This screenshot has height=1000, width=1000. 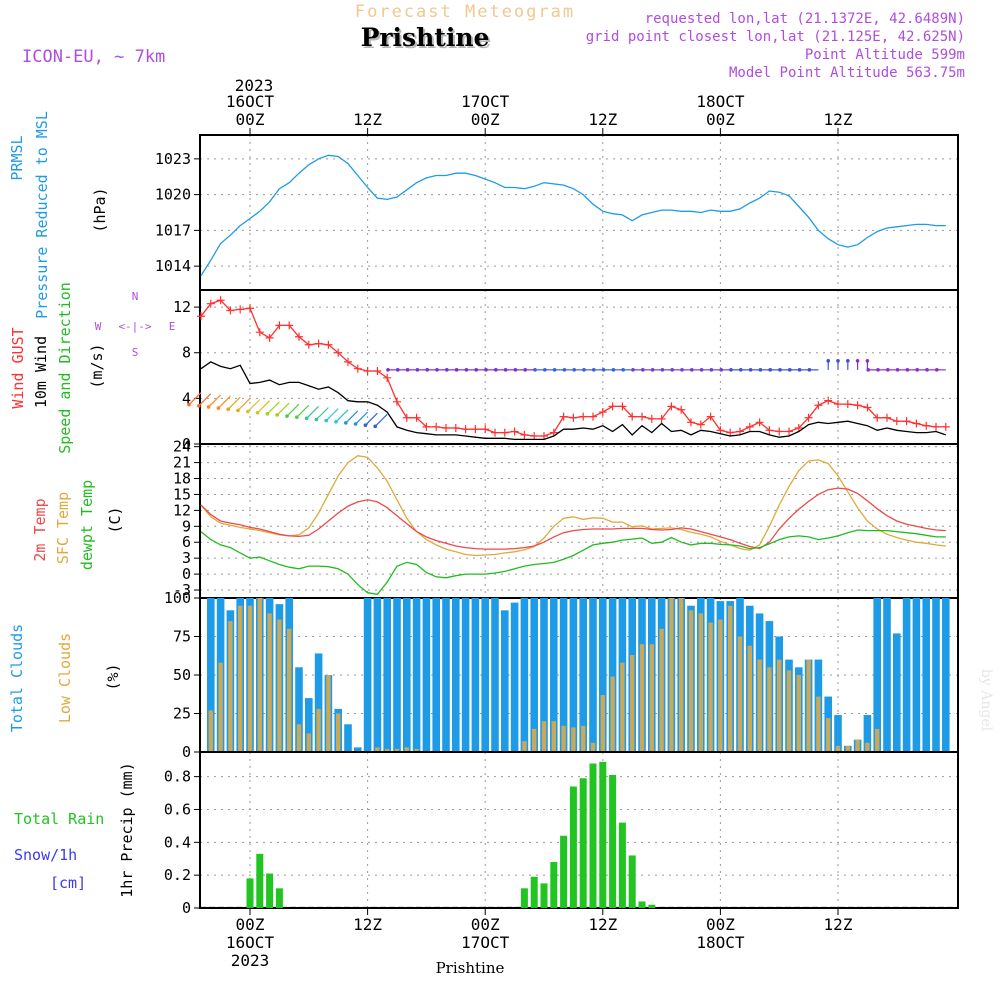 I want to click on y-tick-label: 24, so click(x=182, y=447).